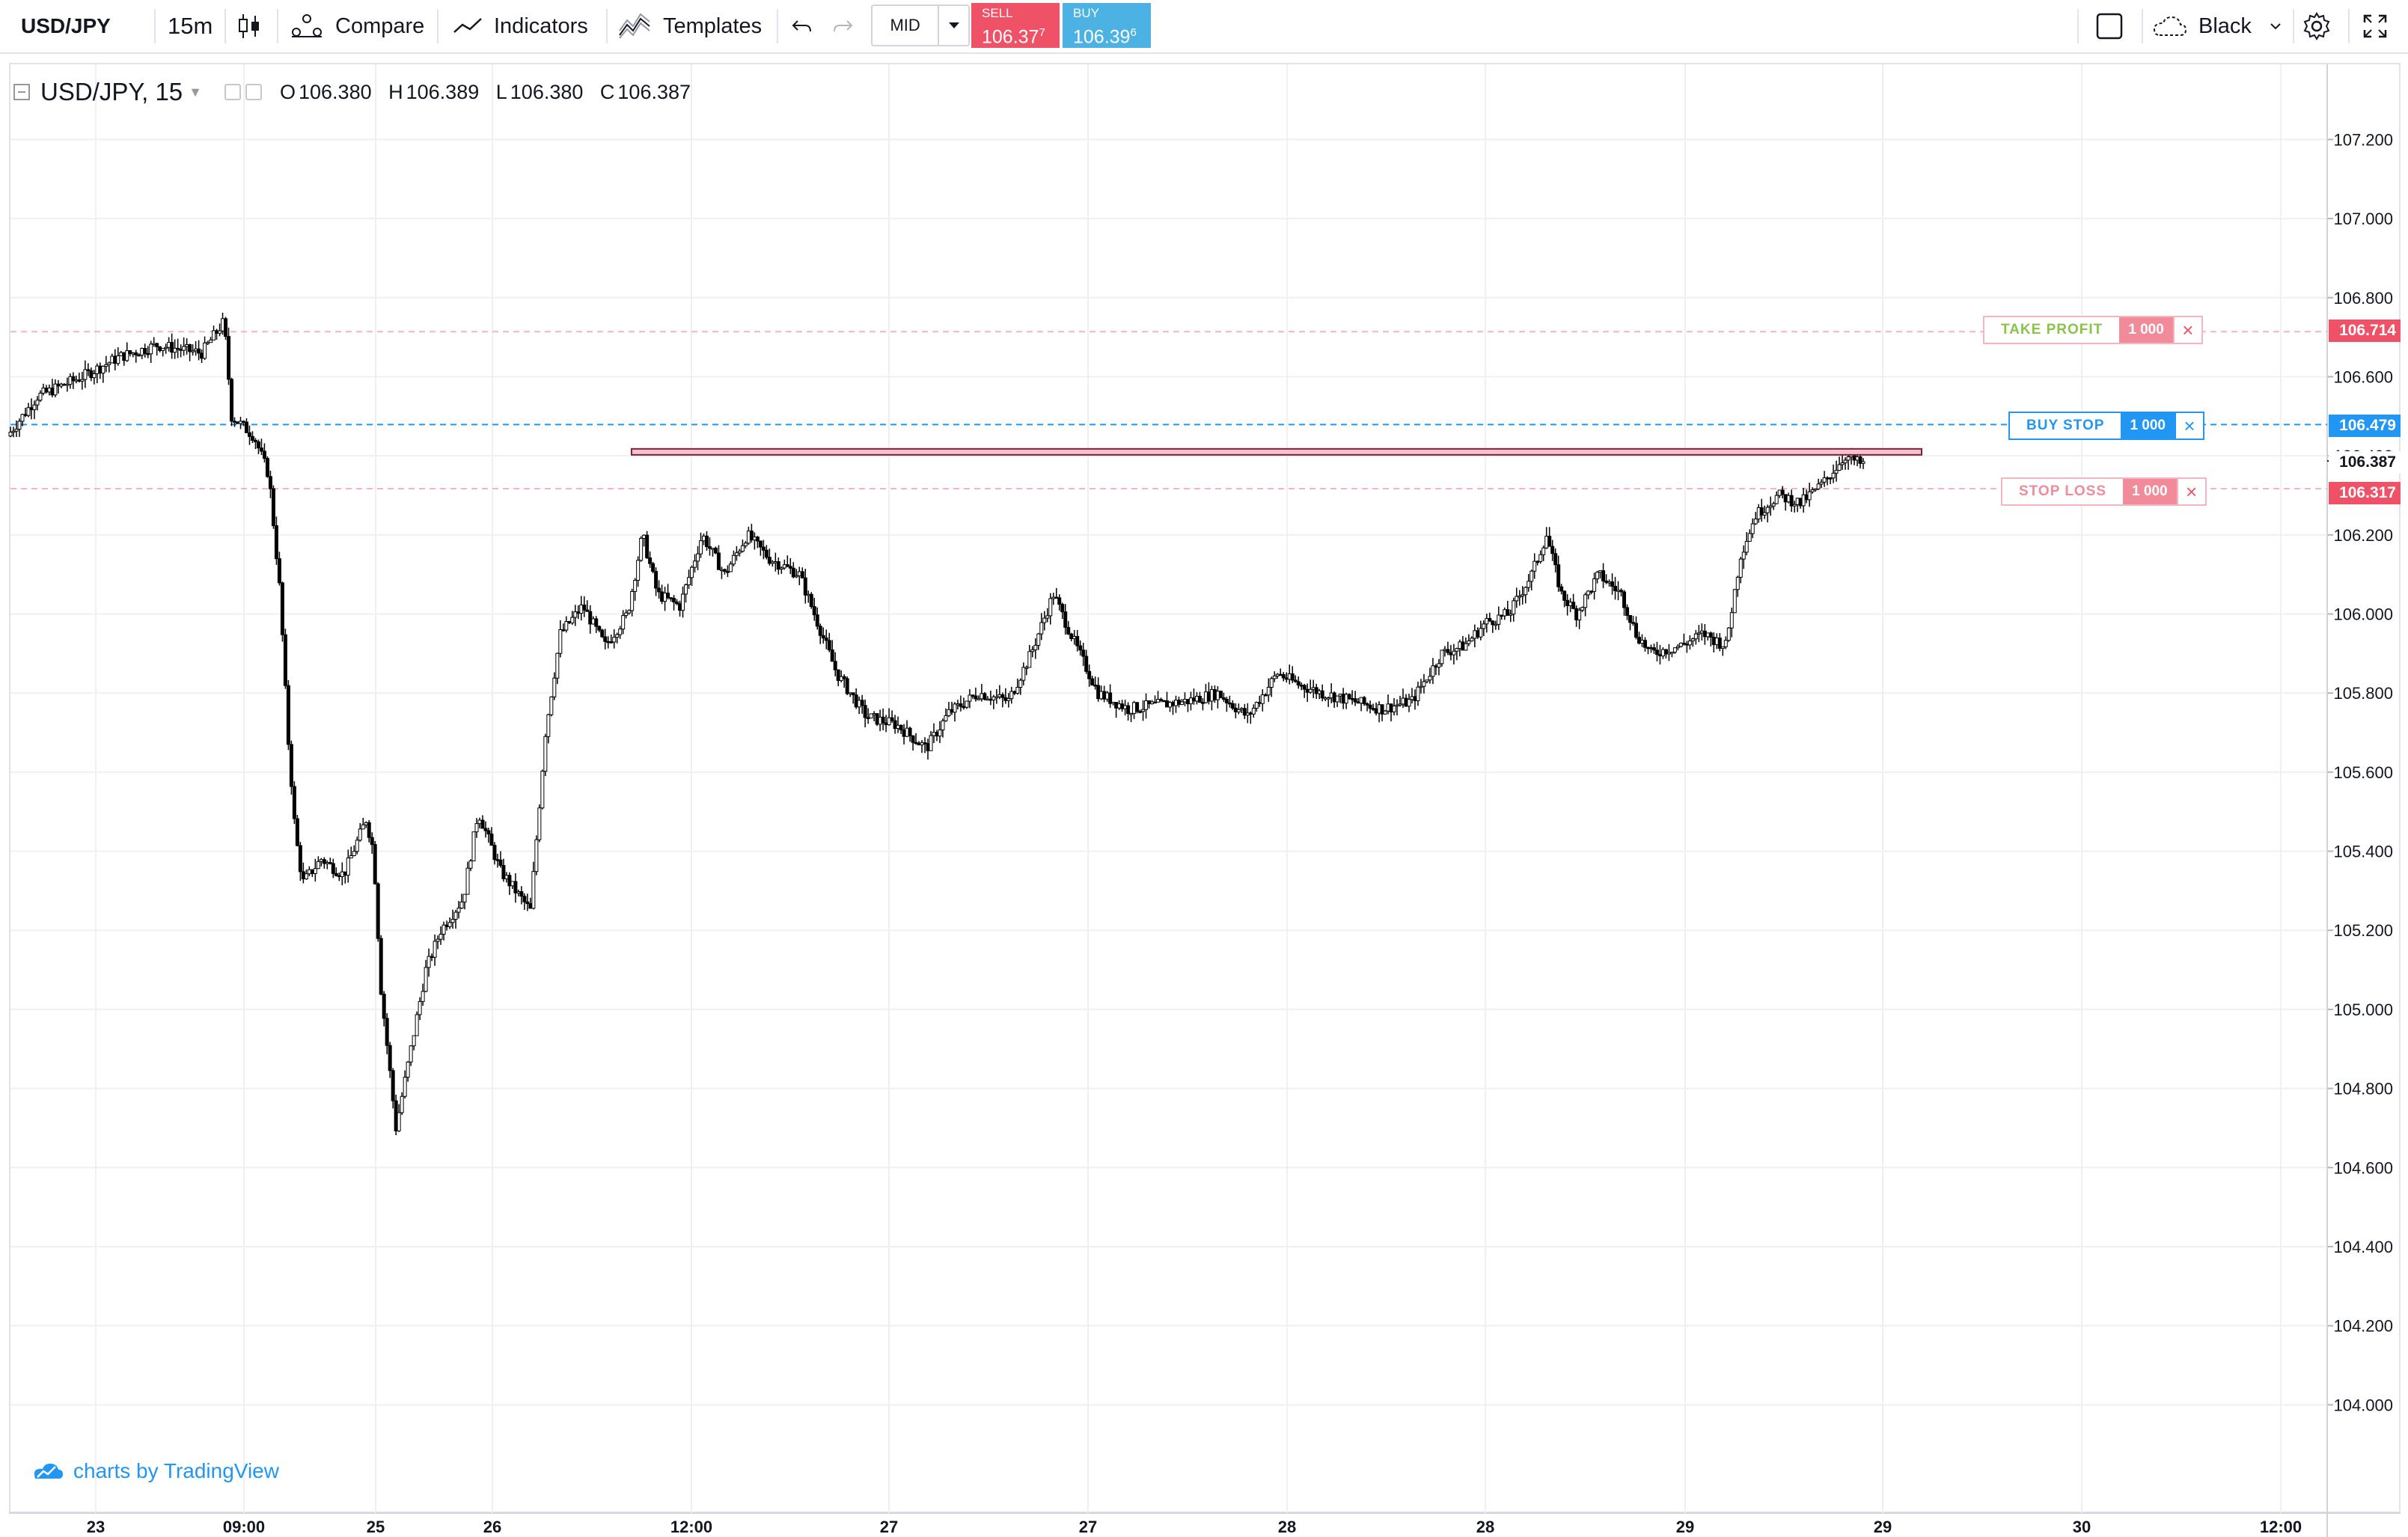 This screenshot has height=1537, width=2408. I want to click on last-price-tag: 106.387, so click(2365, 462).